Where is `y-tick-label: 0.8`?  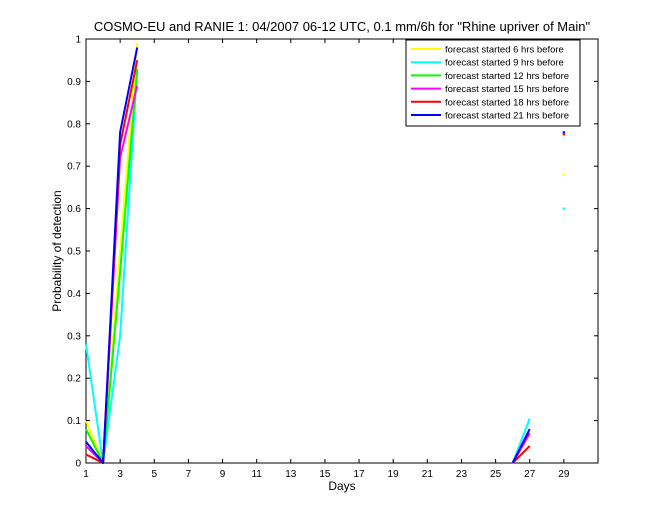 y-tick-label: 0.8 is located at coordinates (74, 124).